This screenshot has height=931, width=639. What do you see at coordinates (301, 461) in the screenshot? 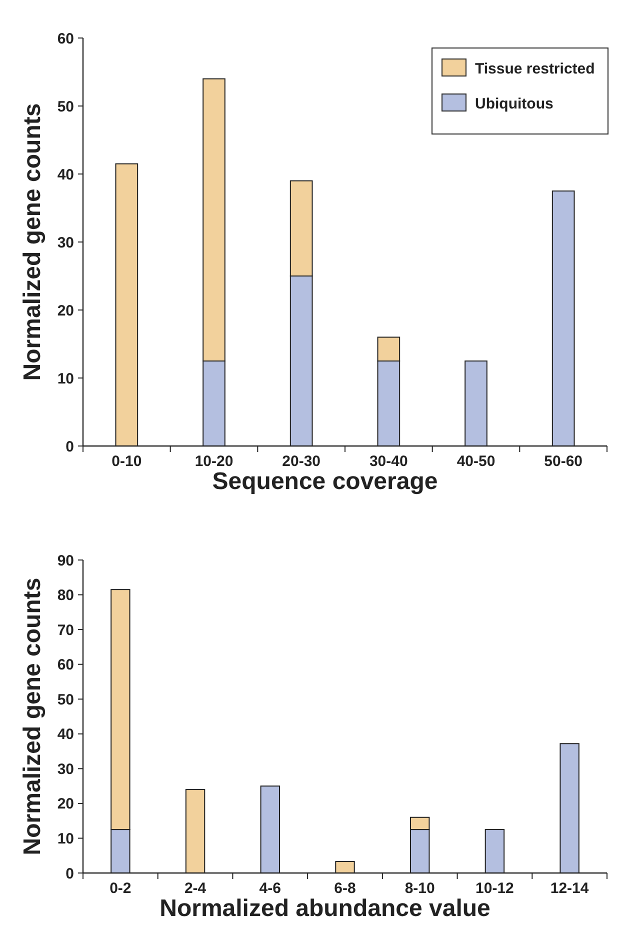
I see `x-tick-label: 20-30` at bounding box center [301, 461].